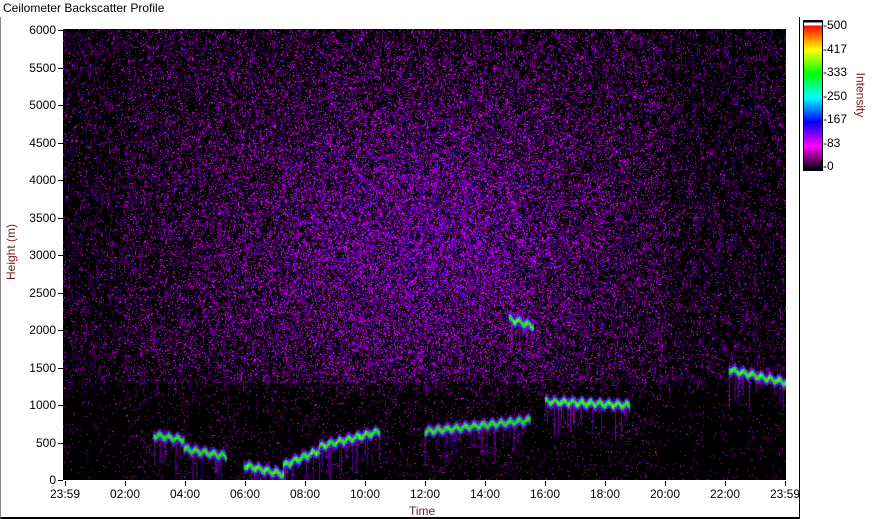  Describe the element at coordinates (835, 95) in the screenshot. I see `colorbar-tick-label: -250` at that location.